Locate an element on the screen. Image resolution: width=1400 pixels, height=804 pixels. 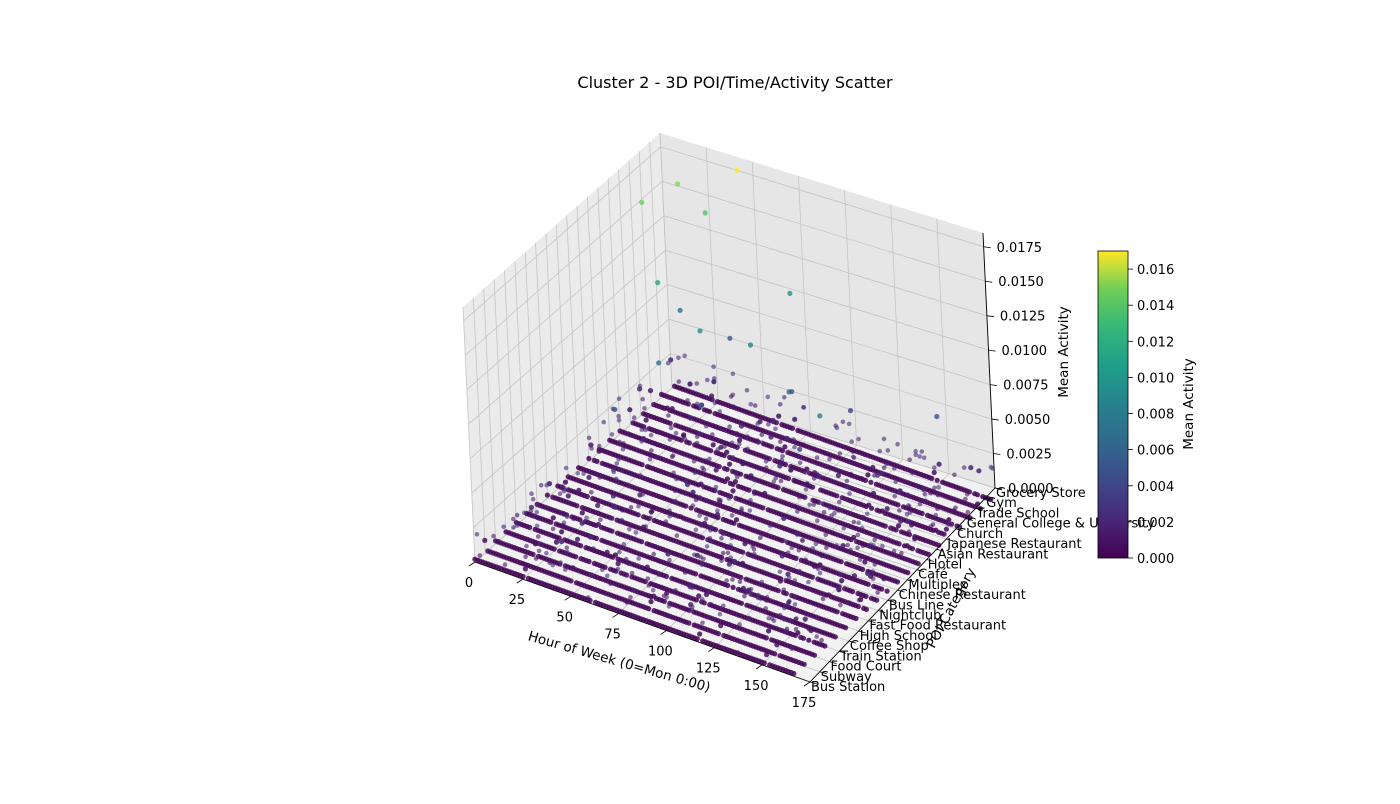
z-gridline is located at coordinates (733, 440).